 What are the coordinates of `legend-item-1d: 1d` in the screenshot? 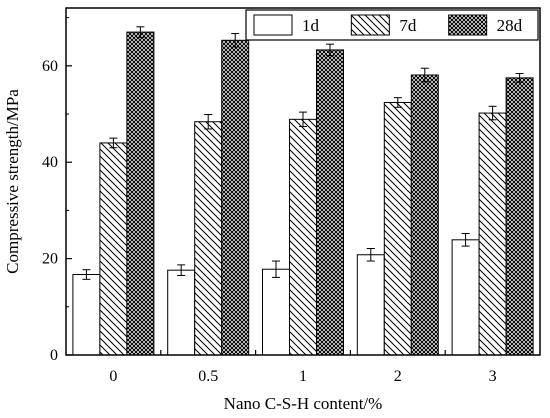 It's located at (286, 25).